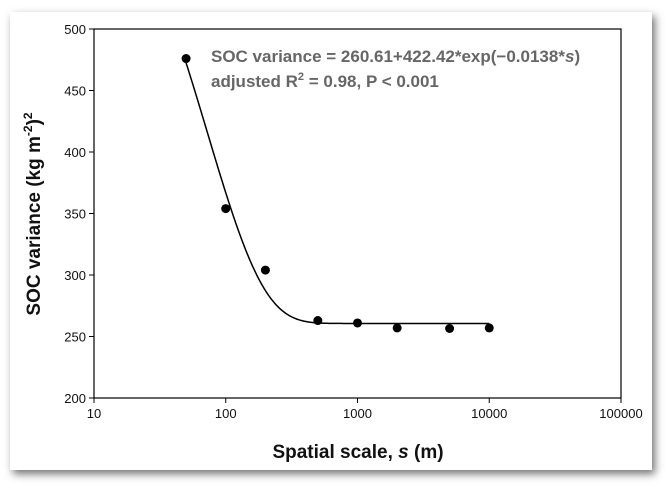 Image resolution: width=672 pixels, height=490 pixels. Describe the element at coordinates (75, 275) in the screenshot. I see `y-tick-label: 300` at that location.